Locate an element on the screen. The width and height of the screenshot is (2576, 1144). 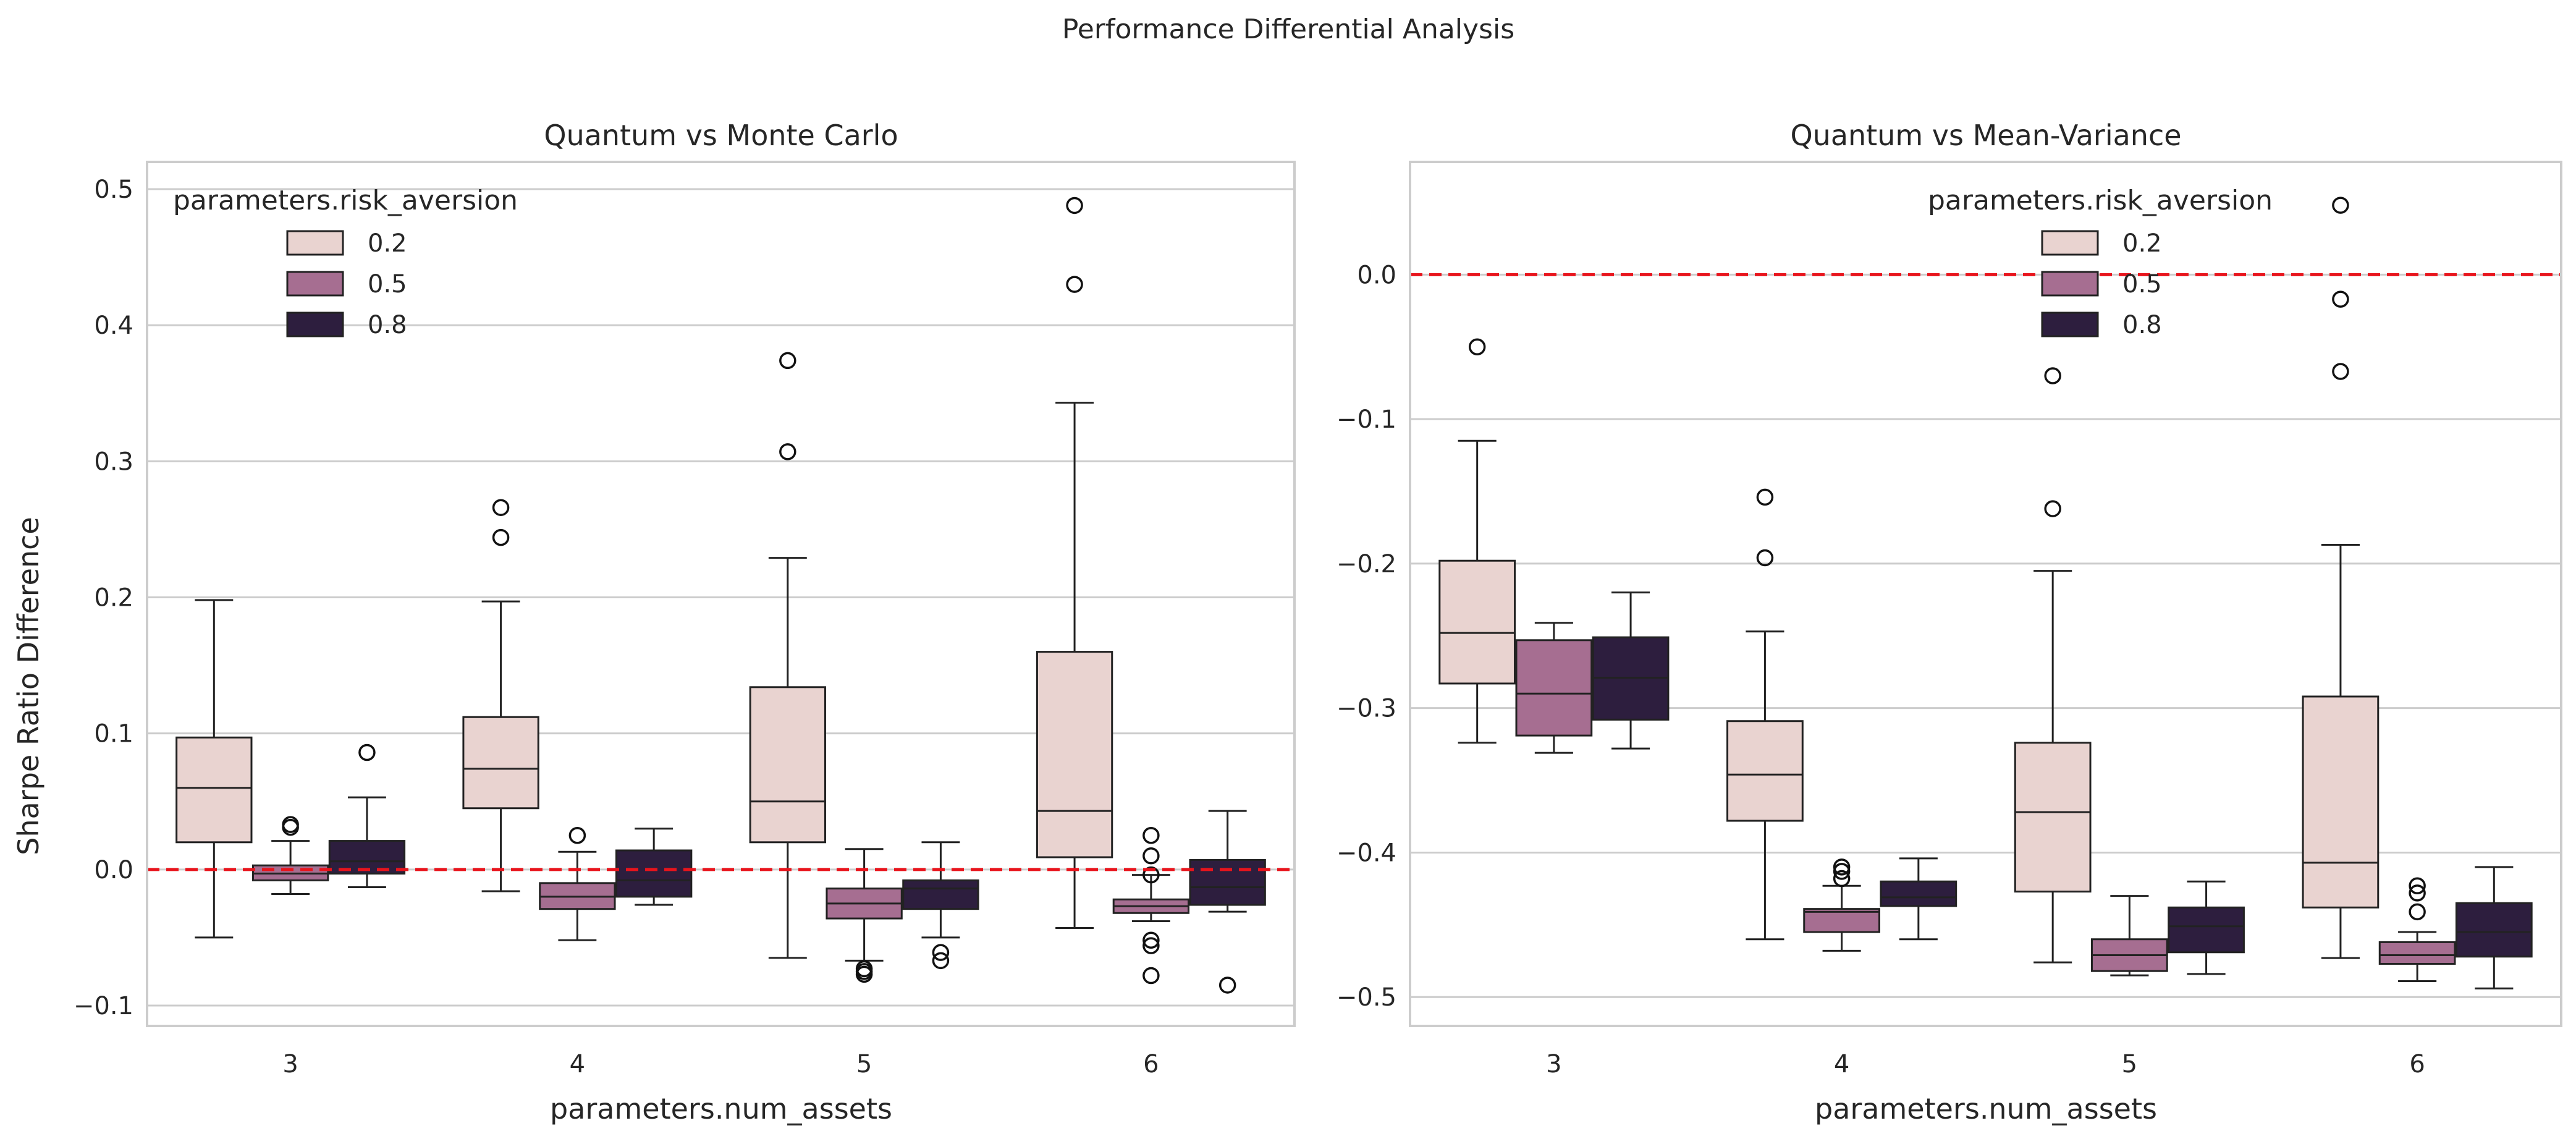
panel-title: Quantum vs Monte Carlo is located at coordinates (721, 135).